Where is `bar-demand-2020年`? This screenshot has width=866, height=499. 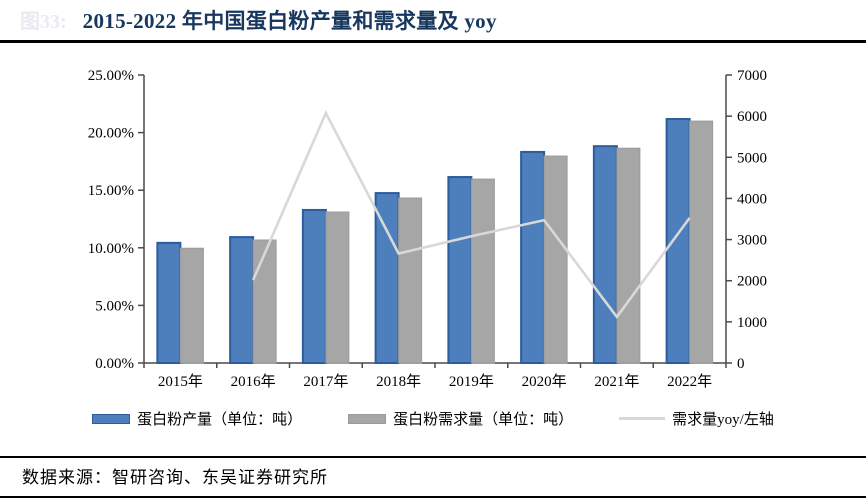
bar-demand-2020年 is located at coordinates (555, 259).